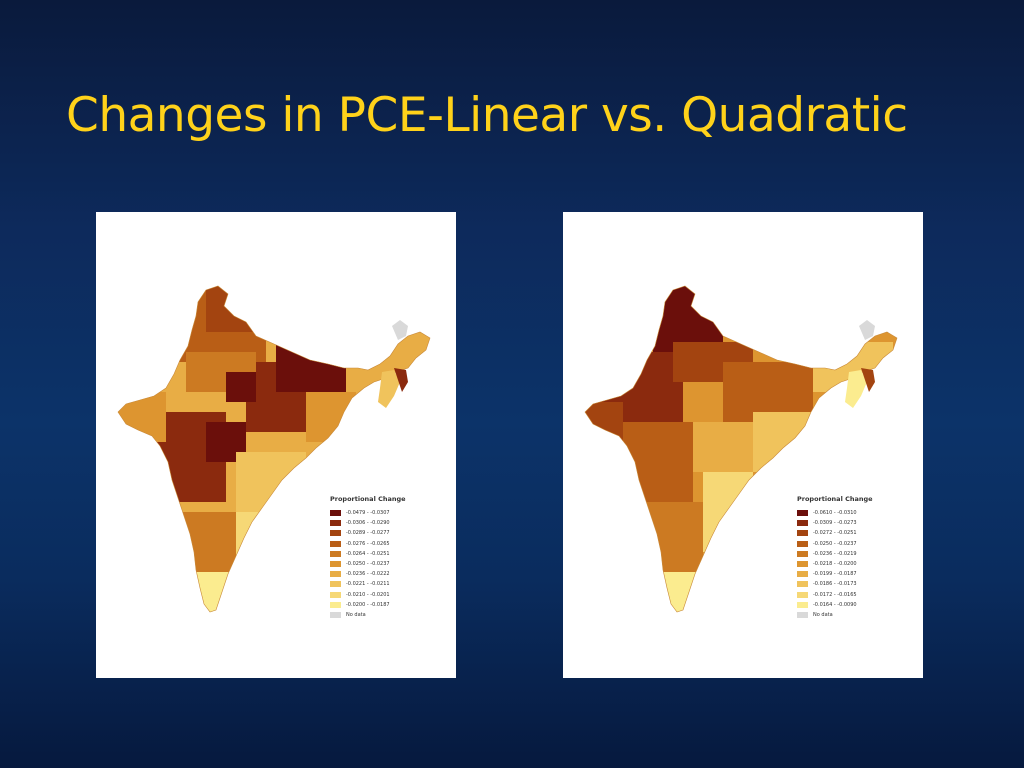 This screenshot has width=1024, height=768. I want to click on legend-label: -0.0210 - -0.0201, so click(368, 594).